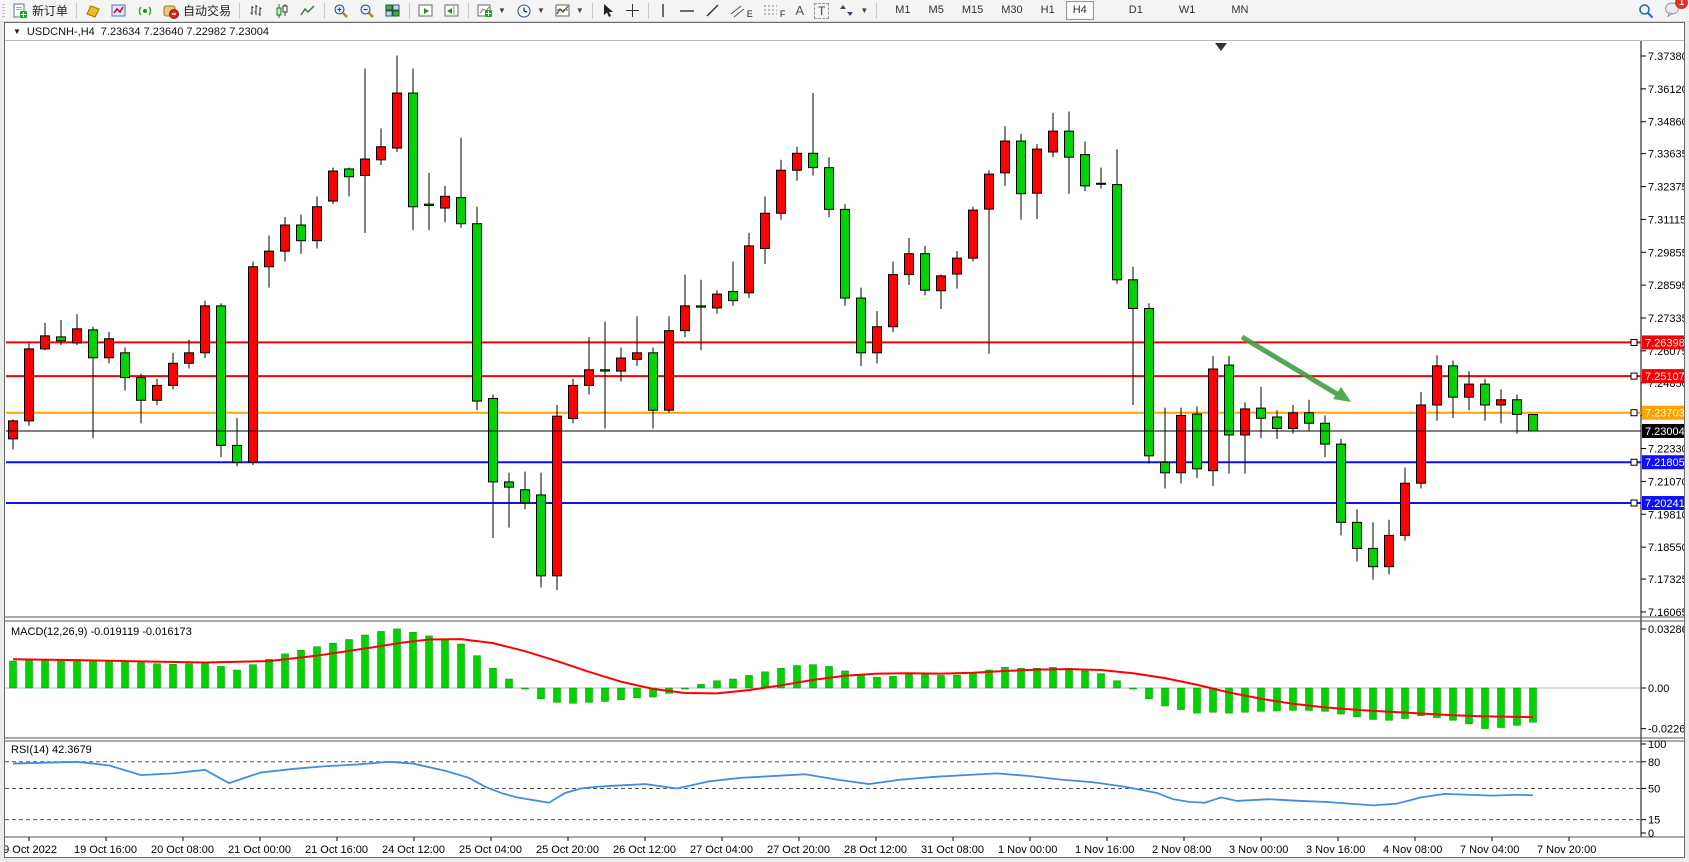 The width and height of the screenshot is (1689, 862). Describe the element at coordinates (452, 10) in the screenshot. I see `chart-shift-button` at that location.